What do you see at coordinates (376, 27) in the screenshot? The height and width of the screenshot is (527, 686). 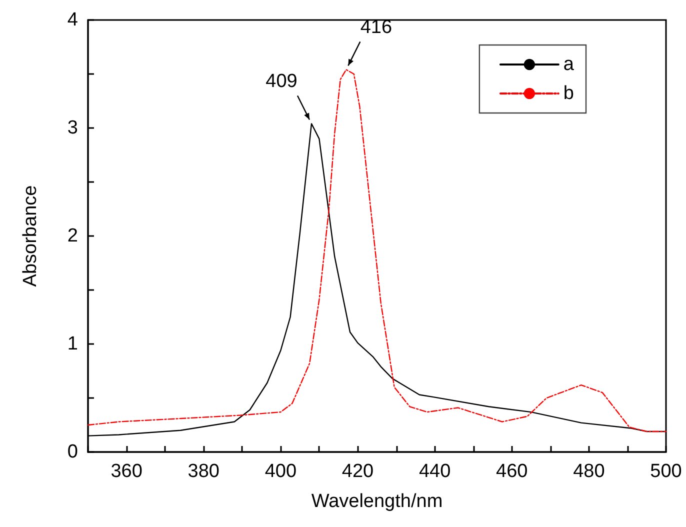 I see `annotation: 416` at bounding box center [376, 27].